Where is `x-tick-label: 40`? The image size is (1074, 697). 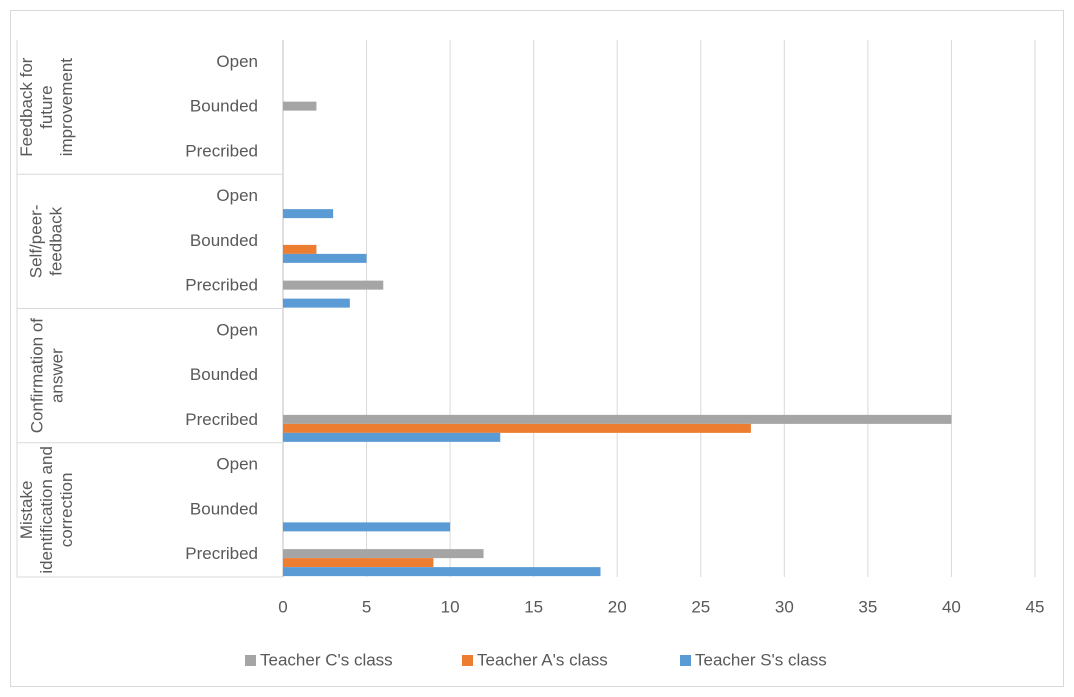 x-tick-label: 40 is located at coordinates (951, 606).